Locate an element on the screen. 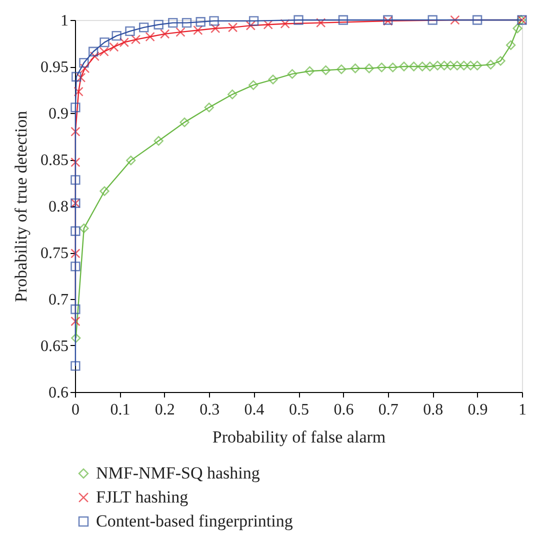 The image size is (550, 548). y-tick-label: 1 is located at coordinates (64, 21).